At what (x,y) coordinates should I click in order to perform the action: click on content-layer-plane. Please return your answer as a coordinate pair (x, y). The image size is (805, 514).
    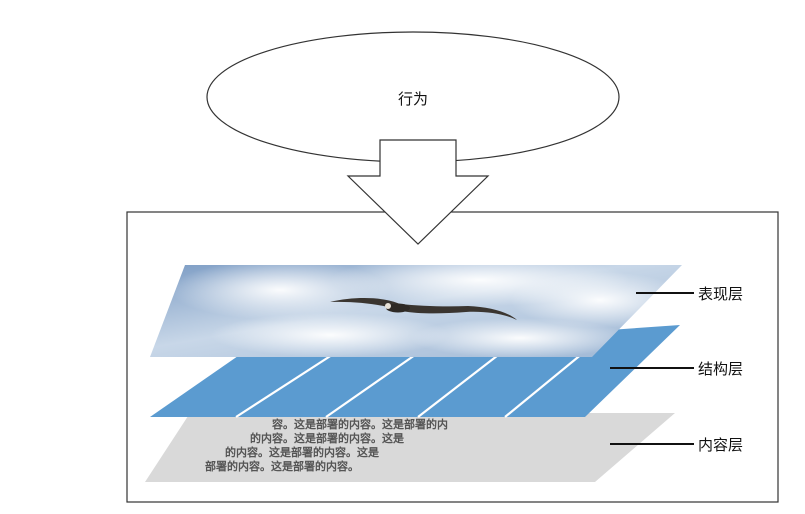
    Looking at the image, I should click on (410, 447).